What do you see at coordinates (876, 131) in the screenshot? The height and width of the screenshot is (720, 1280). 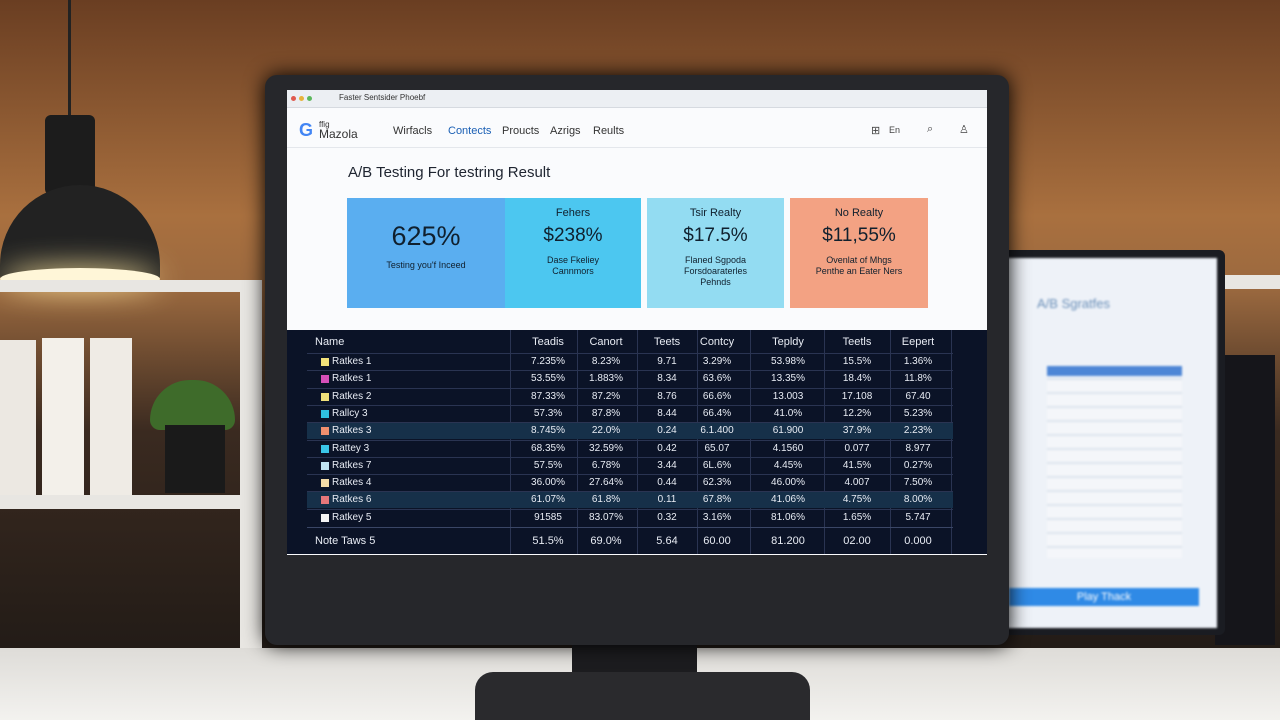 I see `icon: ⊞` at bounding box center [876, 131].